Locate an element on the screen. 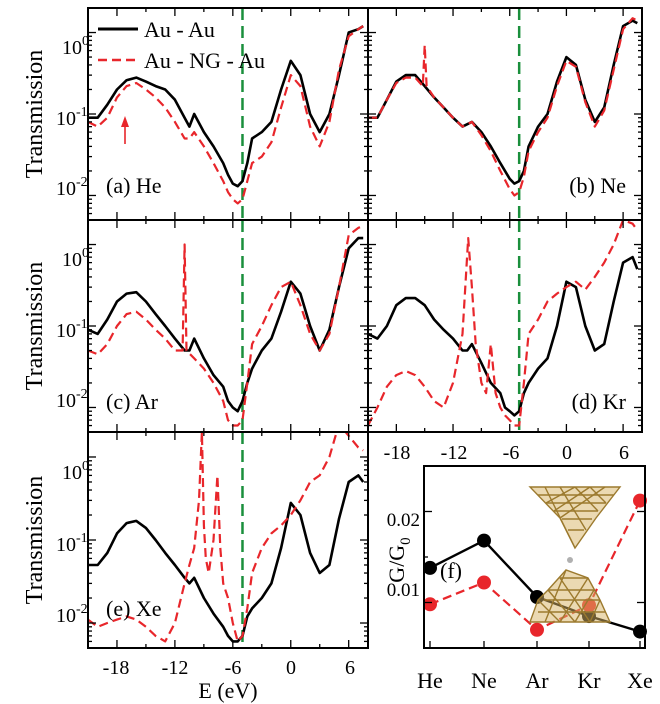 Image resolution: width=660 pixels, height=704 pixels. ytick-e-exp: -1 is located at coordinates (82, 538).